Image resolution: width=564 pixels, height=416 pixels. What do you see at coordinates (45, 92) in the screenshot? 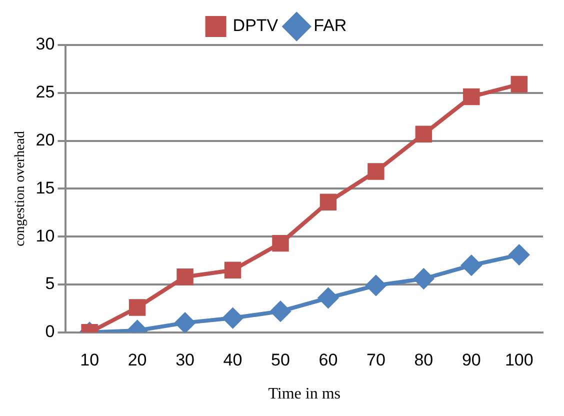
I see `y-tick-label: 25` at bounding box center [45, 92].